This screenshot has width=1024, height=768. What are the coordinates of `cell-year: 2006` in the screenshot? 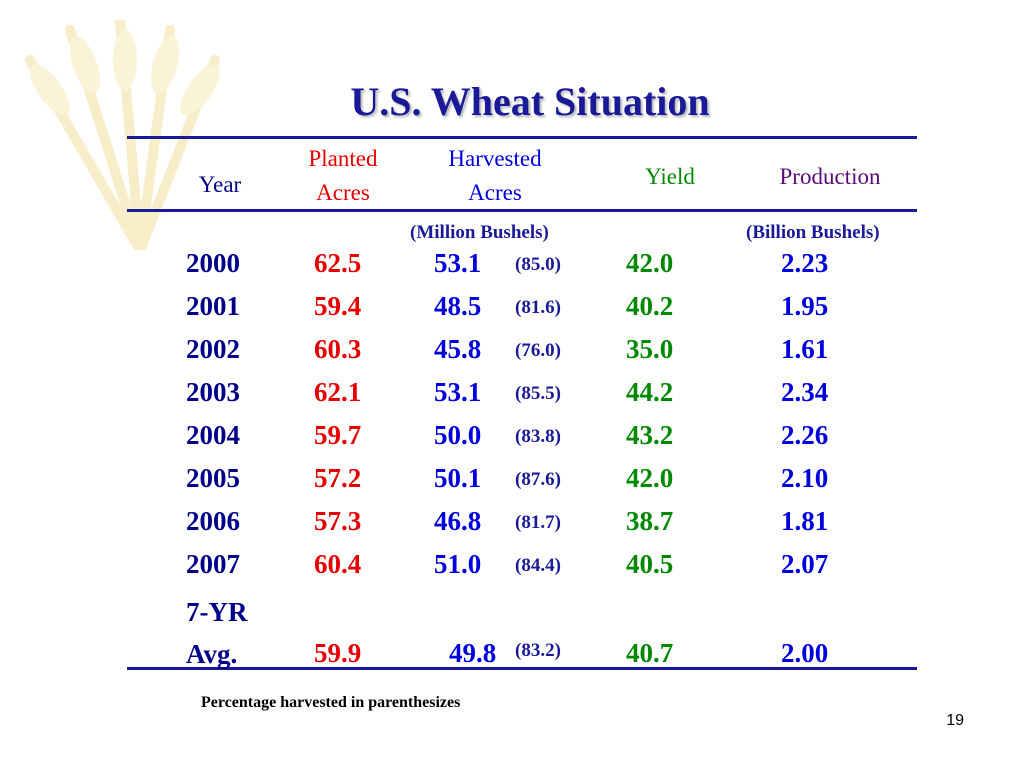 It's located at (213, 521).